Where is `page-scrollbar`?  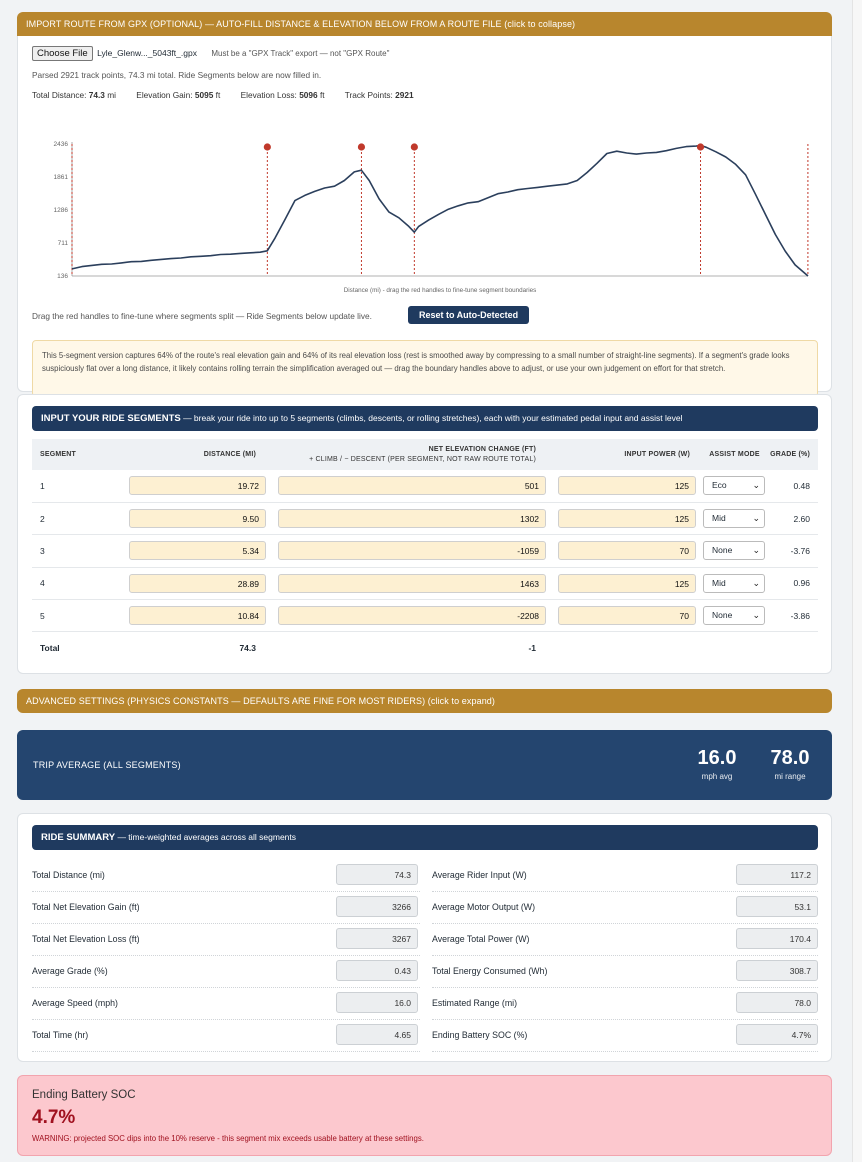
page-scrollbar is located at coordinates (857, 581).